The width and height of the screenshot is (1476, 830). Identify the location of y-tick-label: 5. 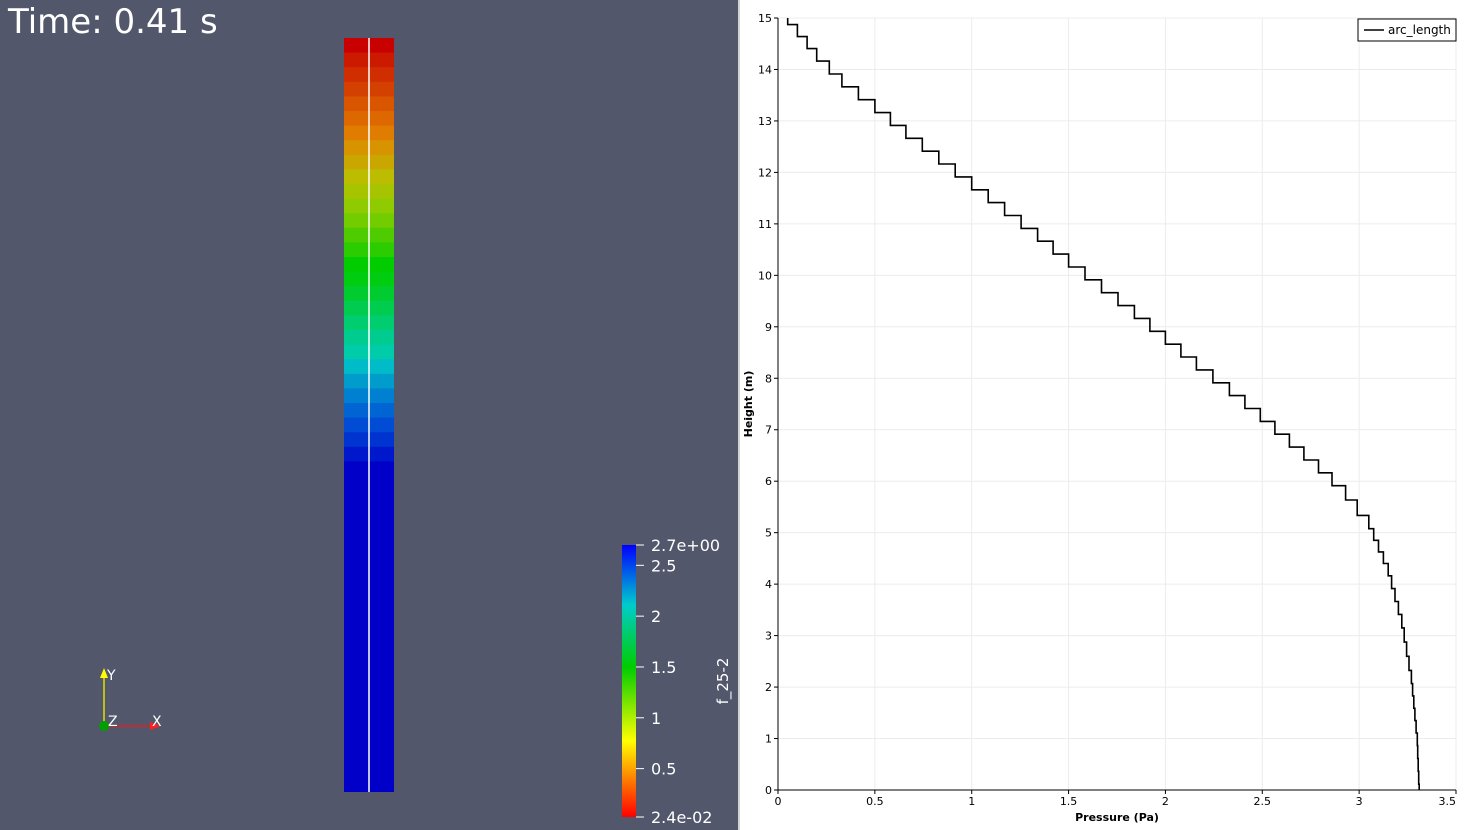
(768, 533).